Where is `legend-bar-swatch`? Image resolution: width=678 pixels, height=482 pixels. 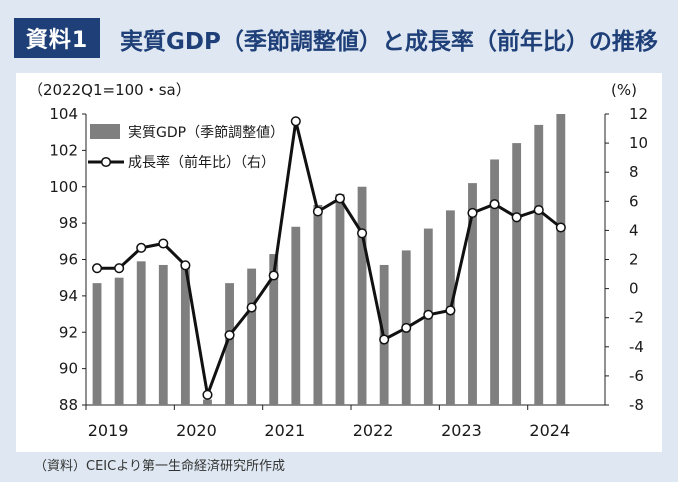
legend-bar-swatch is located at coordinates (105, 131).